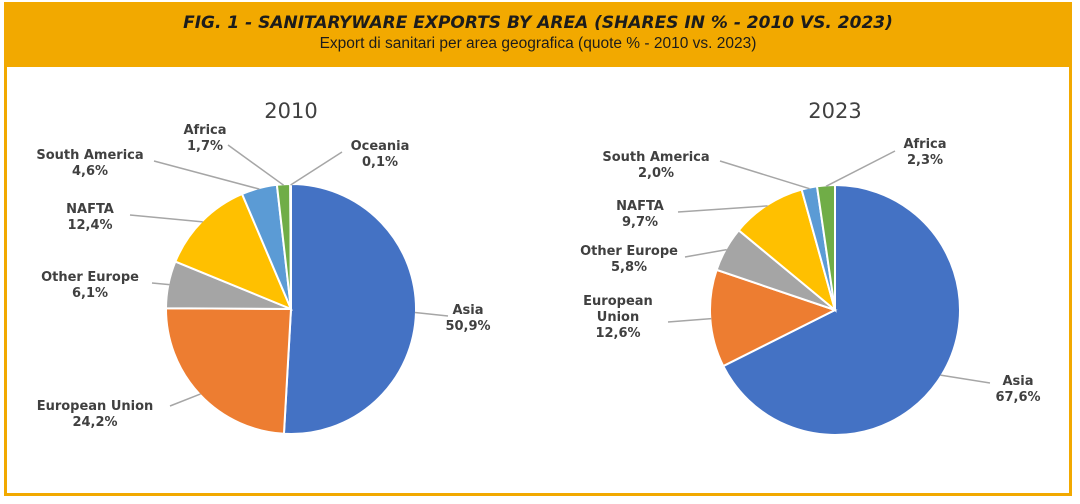 This screenshot has height=504, width=1080. What do you see at coordinates (95, 414) in the screenshot?
I see `data-label-european-union: European Union 24,2%` at bounding box center [95, 414].